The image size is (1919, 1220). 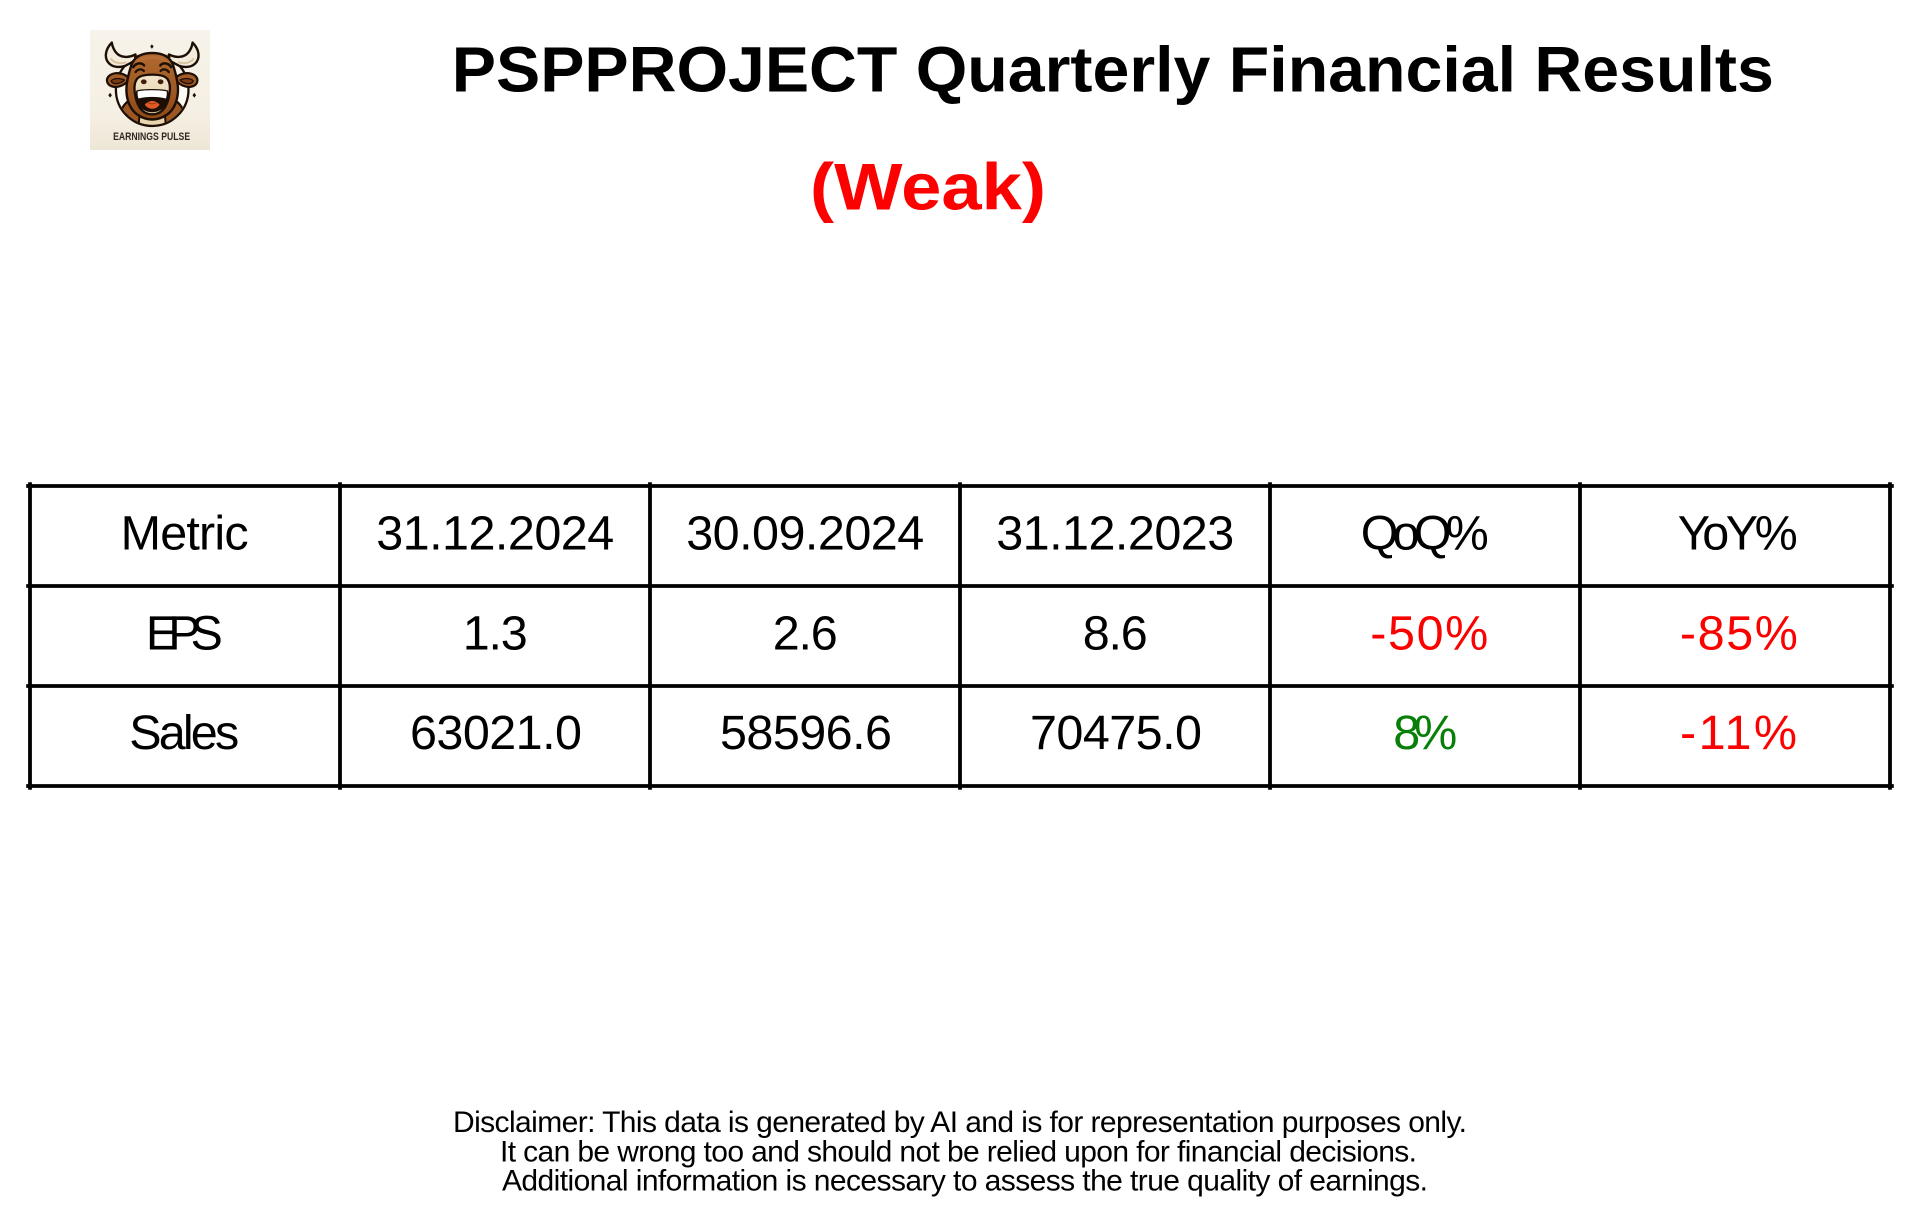 What do you see at coordinates (806, 733) in the screenshot?
I see `svg-text: 58596.6` at bounding box center [806, 733].